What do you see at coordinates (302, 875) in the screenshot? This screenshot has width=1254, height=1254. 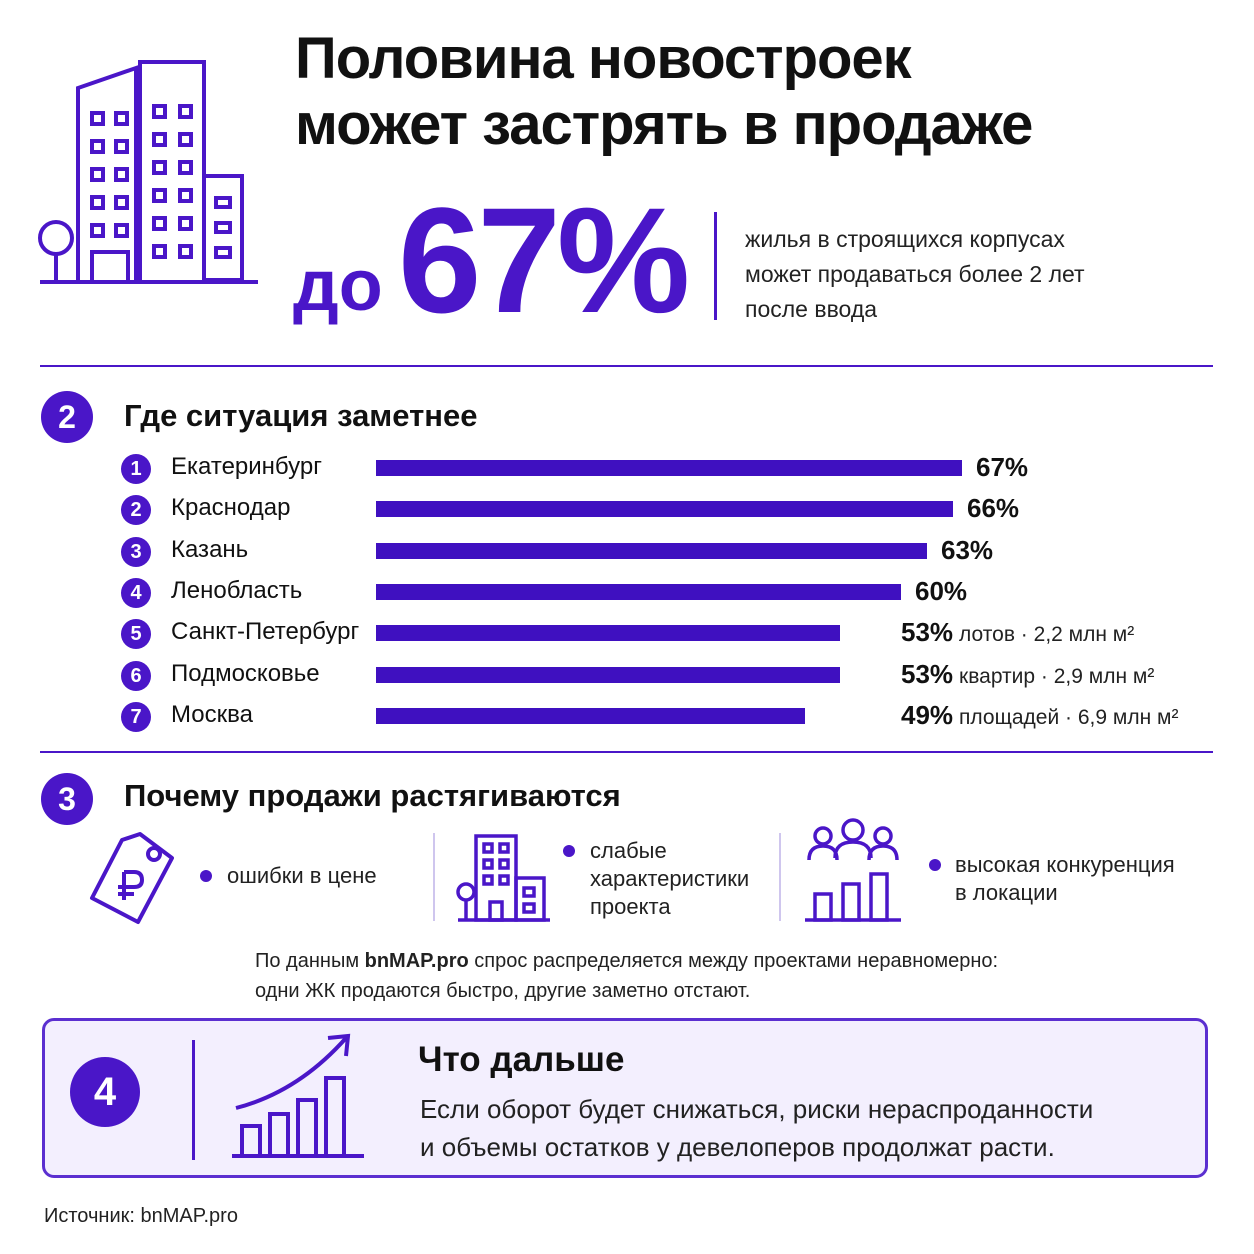 I see `reason-1-text: ошибки в цене` at bounding box center [302, 875].